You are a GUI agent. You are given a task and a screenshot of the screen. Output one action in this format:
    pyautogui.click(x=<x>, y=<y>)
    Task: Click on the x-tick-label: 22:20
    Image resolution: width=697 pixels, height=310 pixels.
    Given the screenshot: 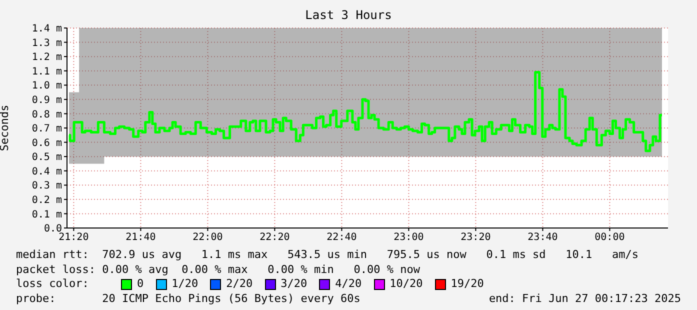 What is the action you would take?
    pyautogui.click(x=275, y=238)
    